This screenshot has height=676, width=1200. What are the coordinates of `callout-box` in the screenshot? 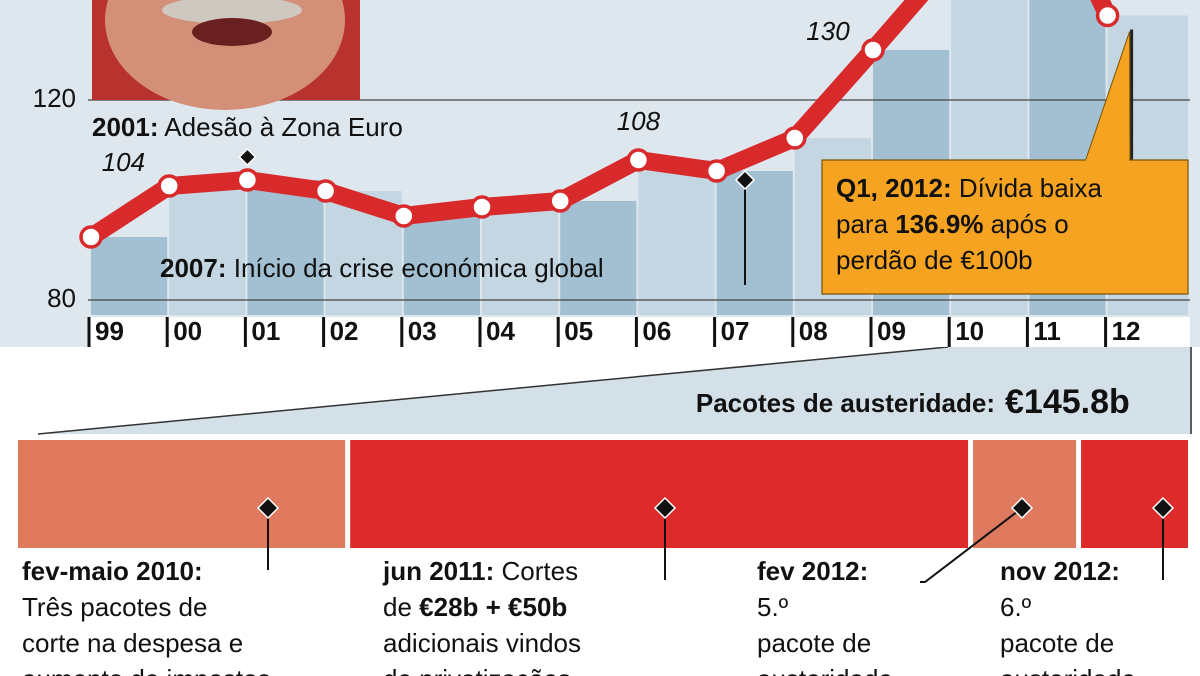 It's located at (1005, 227).